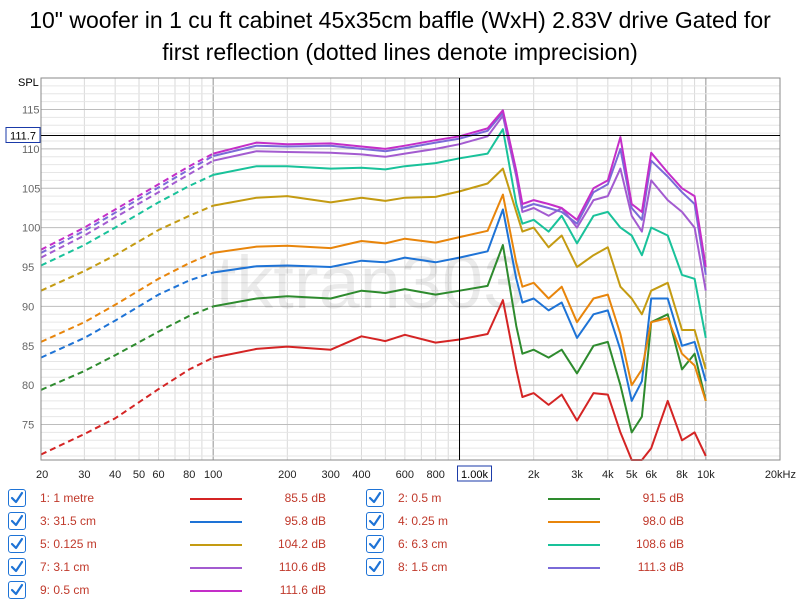  Describe the element at coordinates (682, 475) in the screenshot. I see `x-tick-label: 8k` at that location.